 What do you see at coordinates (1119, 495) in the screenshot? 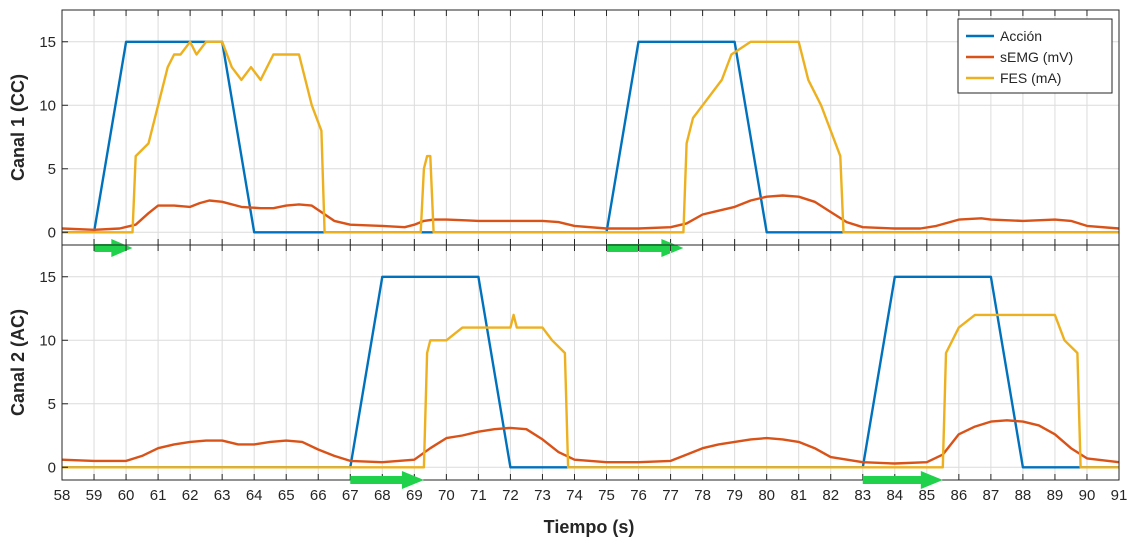
I see `x-tick-label: 91` at bounding box center [1119, 495].